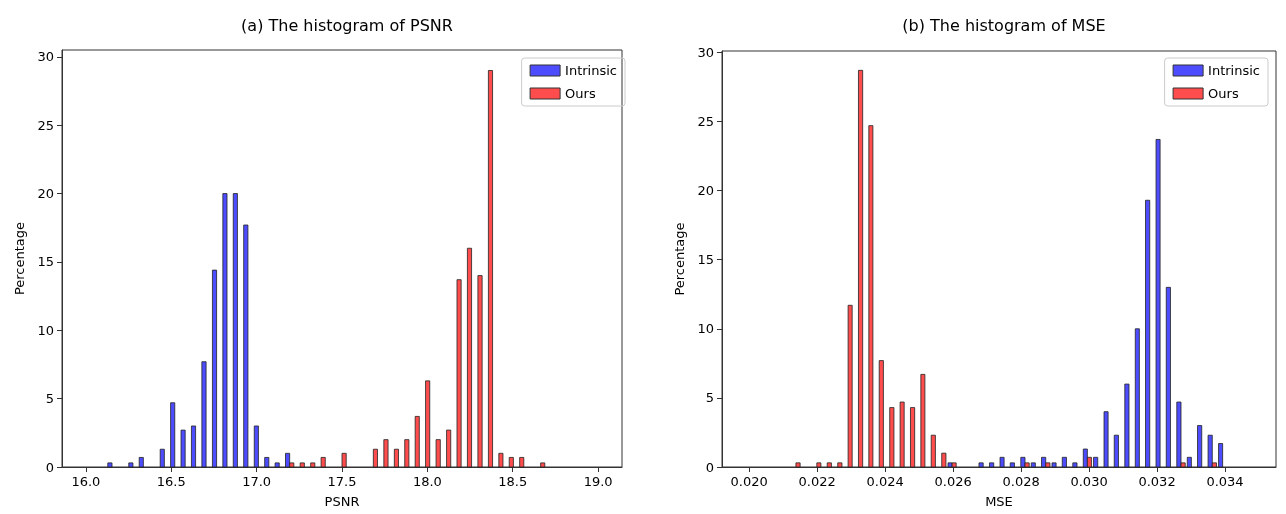  Describe the element at coordinates (953, 481) in the screenshot. I see `x-tick-label: 0.026` at that location.